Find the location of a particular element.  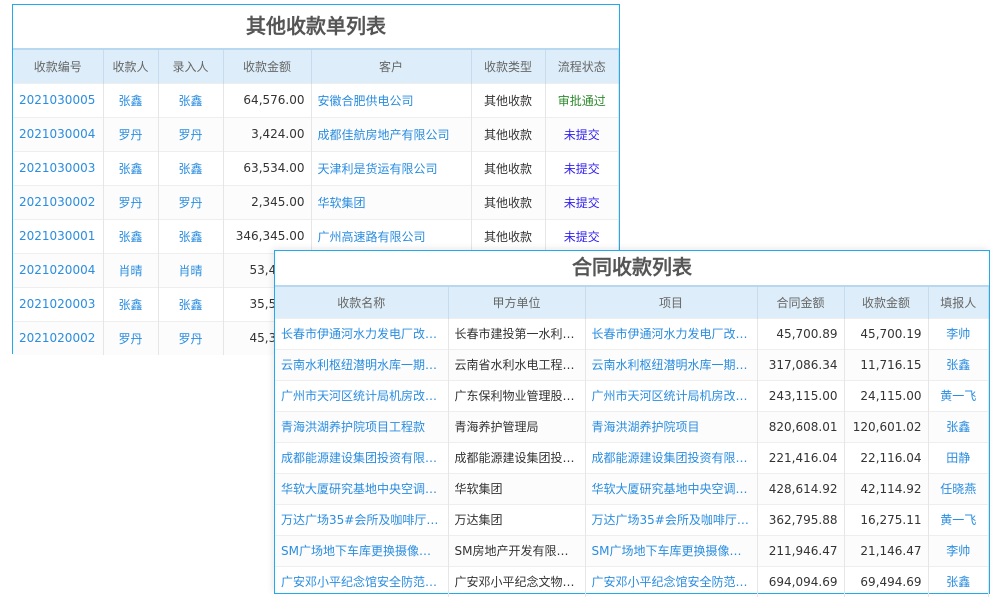

table-row: 2021030004 罗丹 罗丹 3,424.00 成都佳航房地产有限公司 其他收款 未提交 is located at coordinates (316, 133).